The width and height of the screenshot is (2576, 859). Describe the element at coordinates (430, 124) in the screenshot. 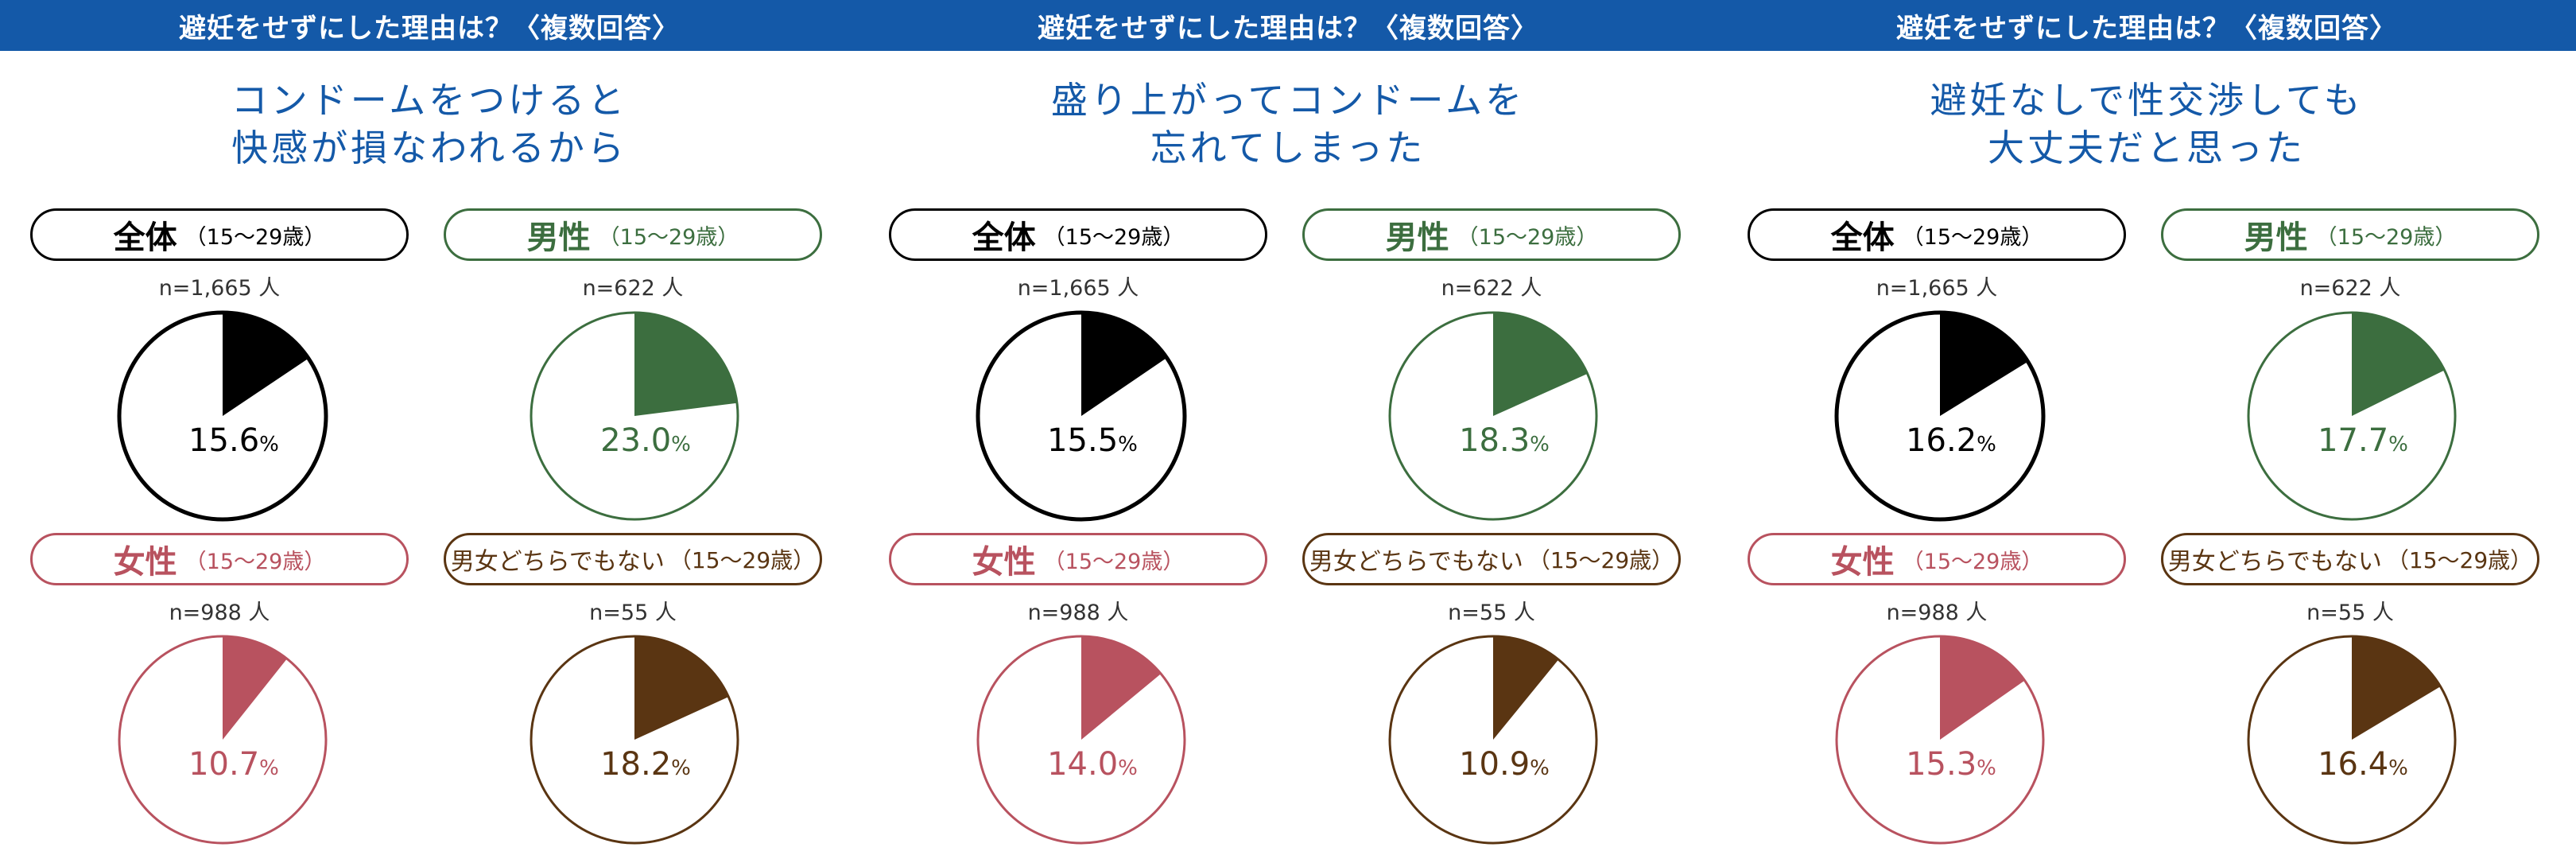

I see `question-title: コンドームをつけると 快感が損なわれるから` at that location.